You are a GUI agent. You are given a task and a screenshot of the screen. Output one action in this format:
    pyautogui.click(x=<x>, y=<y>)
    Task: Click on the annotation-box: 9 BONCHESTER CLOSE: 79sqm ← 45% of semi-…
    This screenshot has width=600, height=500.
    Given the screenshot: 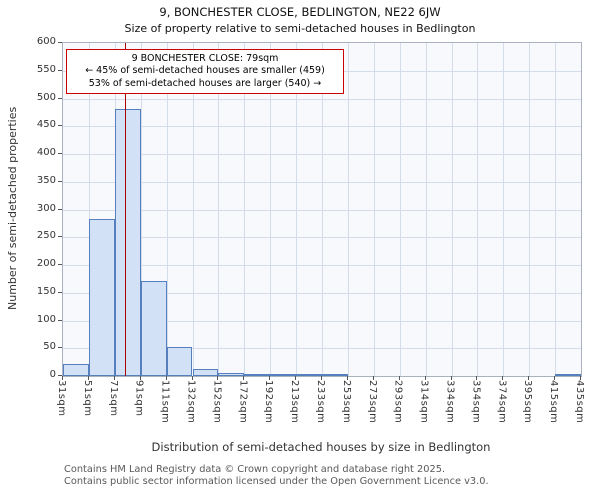 What is the action you would take?
    pyautogui.click(x=205, y=72)
    